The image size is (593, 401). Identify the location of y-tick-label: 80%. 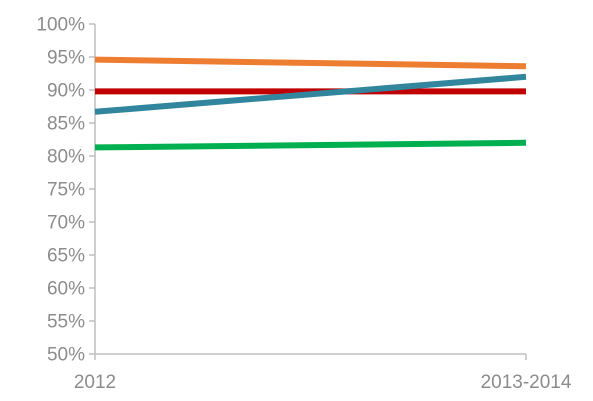
(66, 157).